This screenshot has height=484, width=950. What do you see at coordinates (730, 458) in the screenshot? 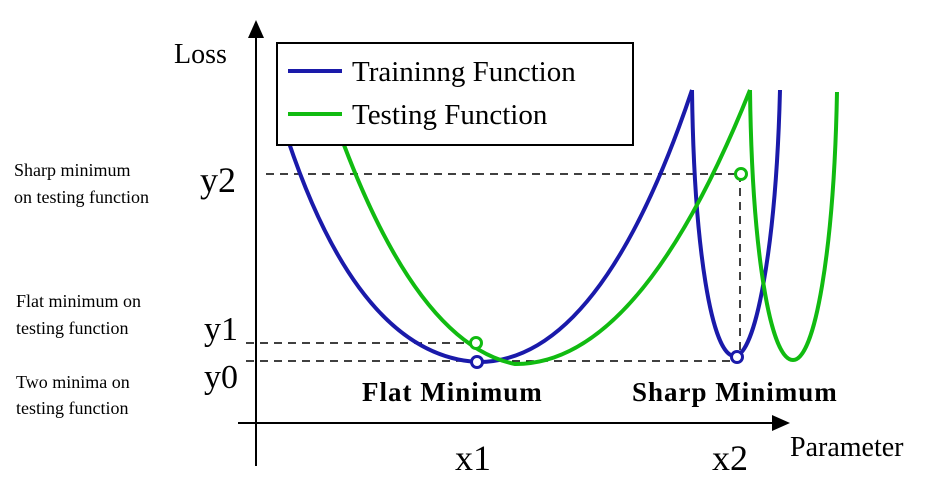
I see `tick-x2: x2` at bounding box center [730, 458].